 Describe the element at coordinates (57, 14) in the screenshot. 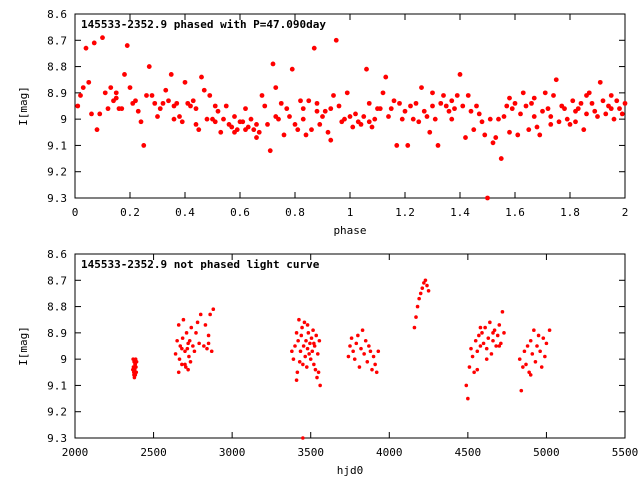

I see `y-tick-label: 8.6` at that location.